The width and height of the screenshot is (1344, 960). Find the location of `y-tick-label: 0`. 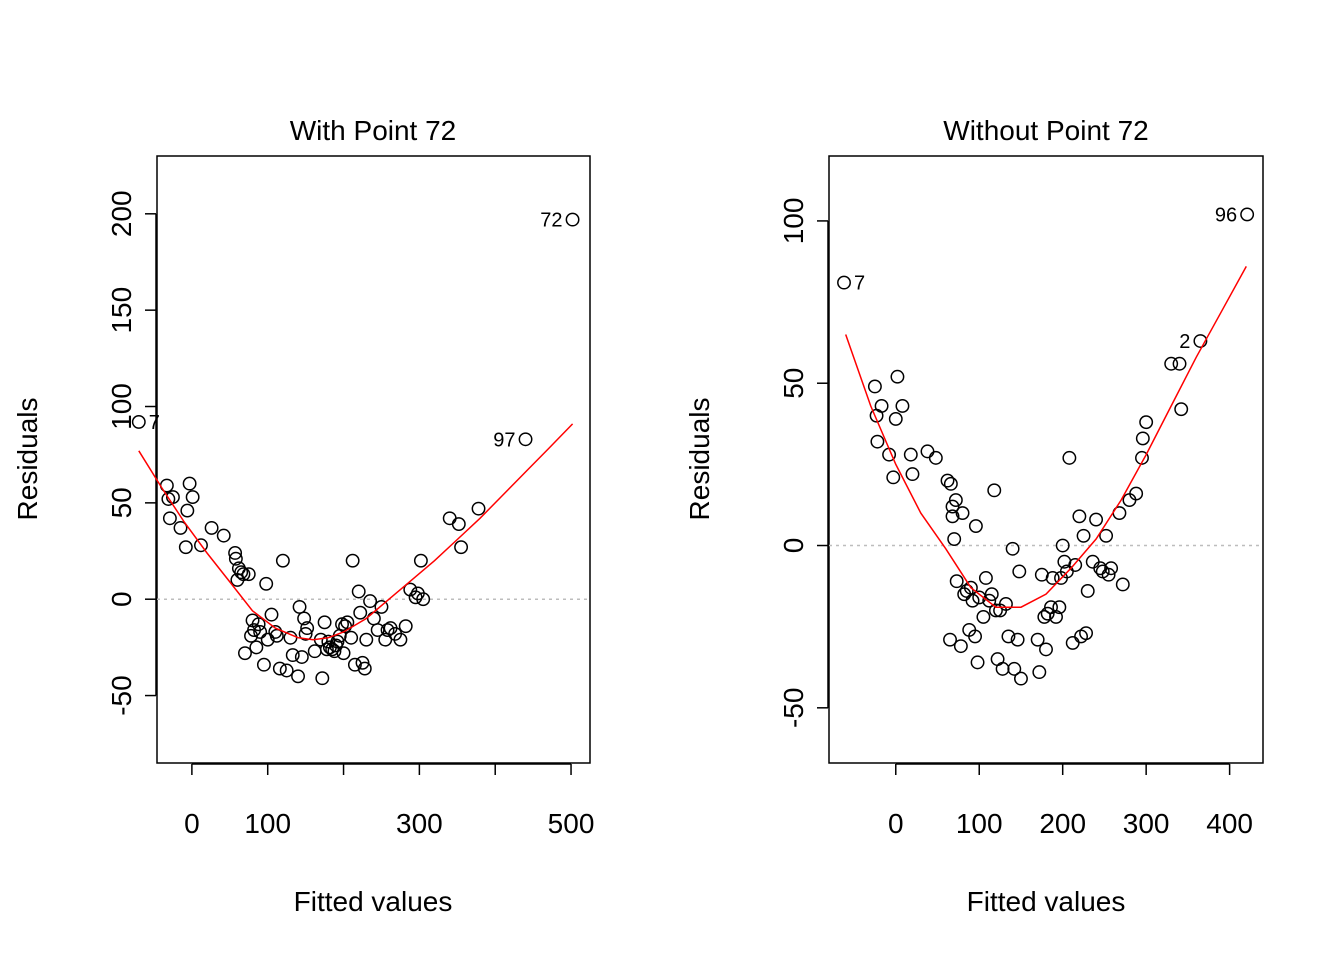

y-tick-label: 0 is located at coordinates (793, 546).